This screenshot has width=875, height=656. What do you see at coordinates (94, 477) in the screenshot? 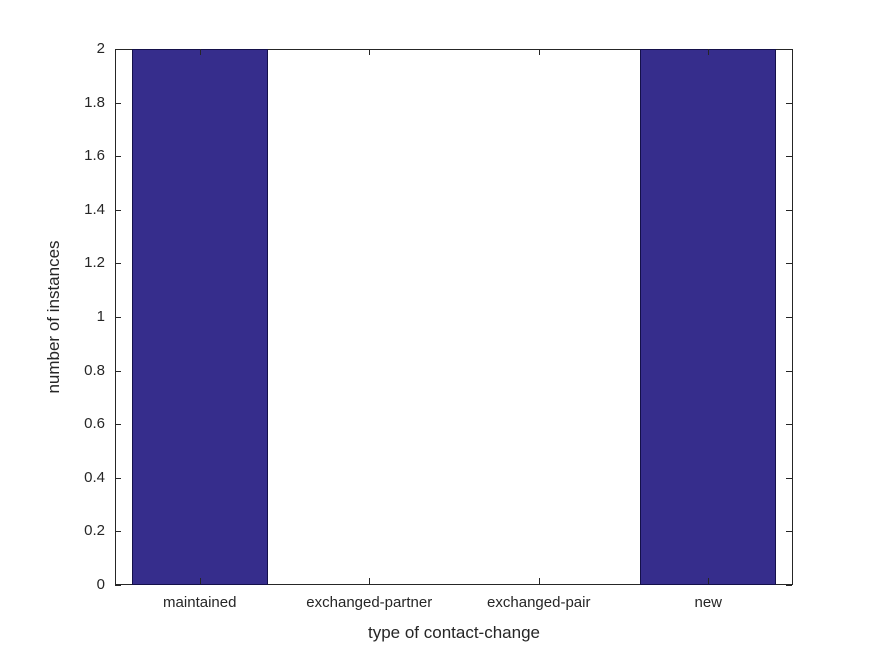
I see `y-tick-label: 0.4` at bounding box center [94, 477].